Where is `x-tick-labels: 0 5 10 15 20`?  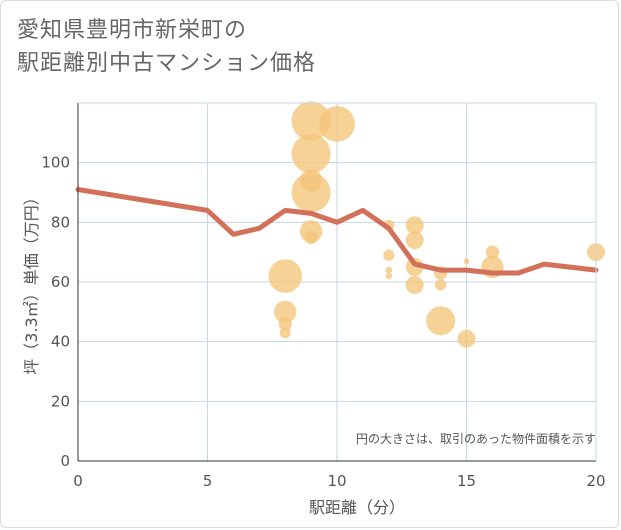 x-tick-labels: 0 5 10 15 20 is located at coordinates (339, 481).